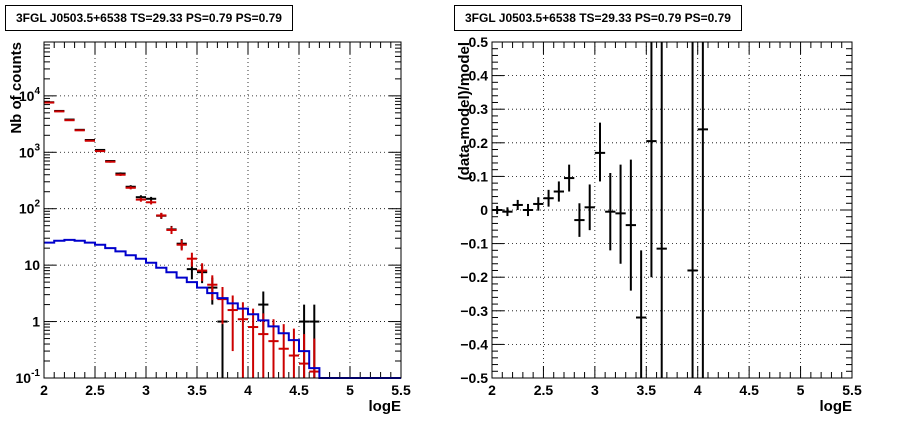 This screenshot has width=898, height=421. I want to click on y-tick-label: 0.4, so click(479, 76).